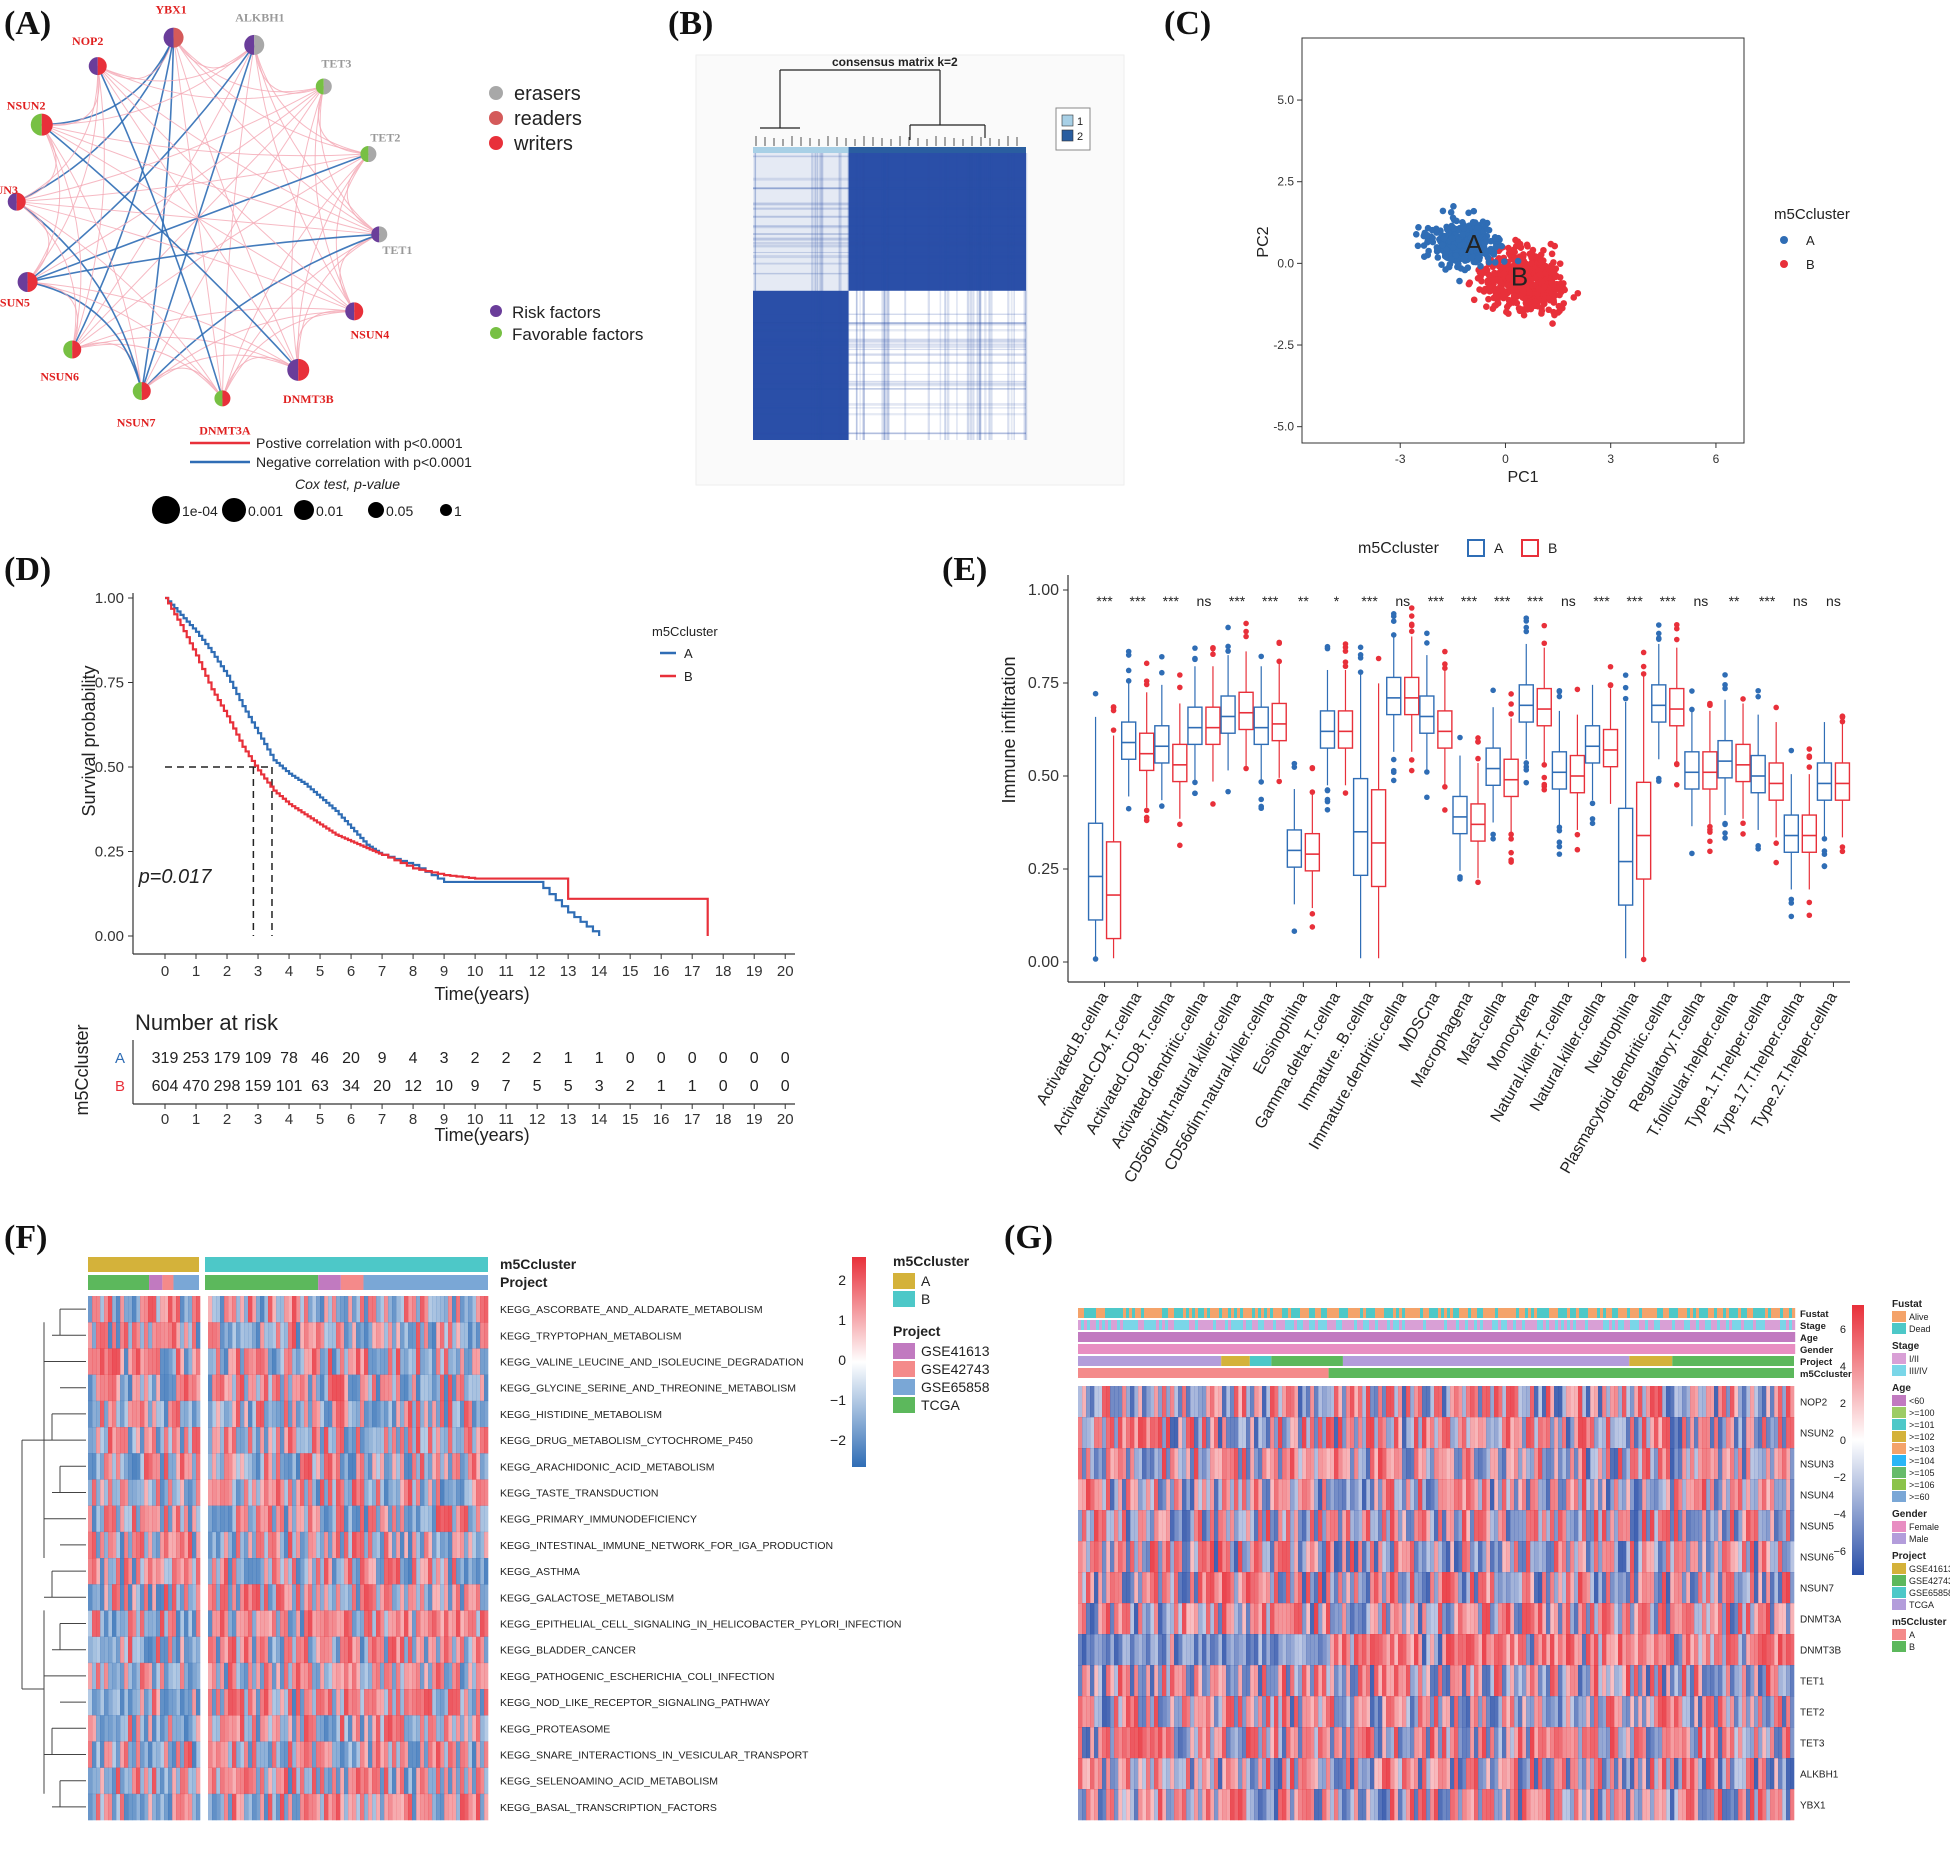 The width and height of the screenshot is (1950, 1859). What do you see at coordinates (89, 740) in the screenshot?
I see `km-ylabel: Survival probability` at bounding box center [89, 740].